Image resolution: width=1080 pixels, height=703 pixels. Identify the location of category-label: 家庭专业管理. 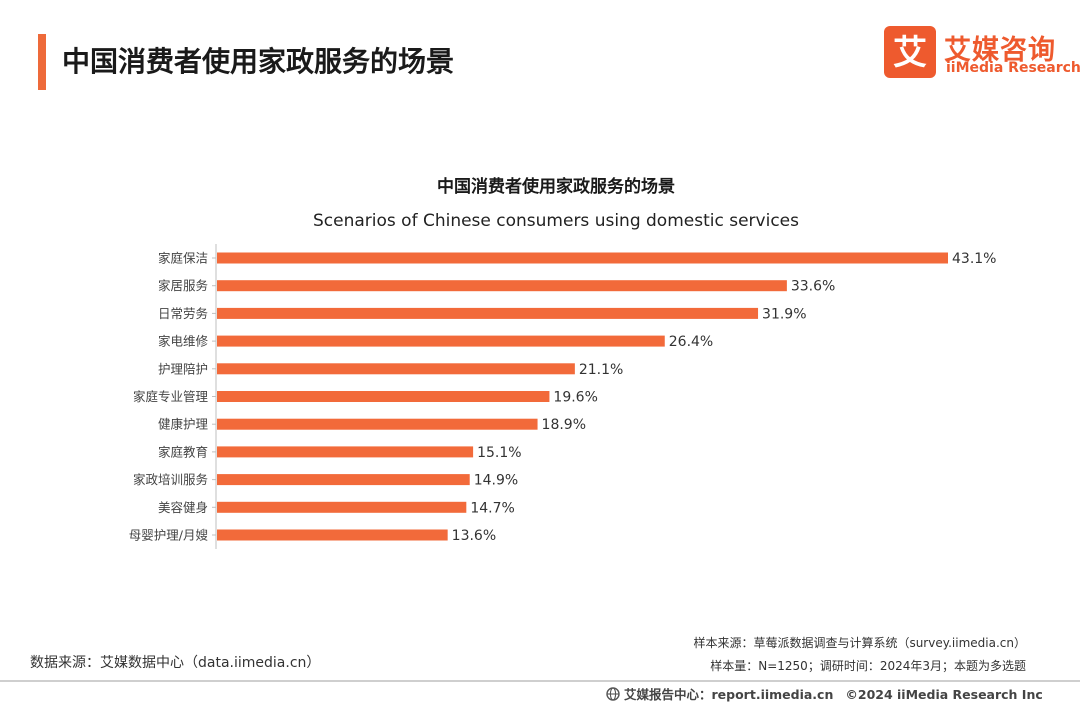
(171, 396).